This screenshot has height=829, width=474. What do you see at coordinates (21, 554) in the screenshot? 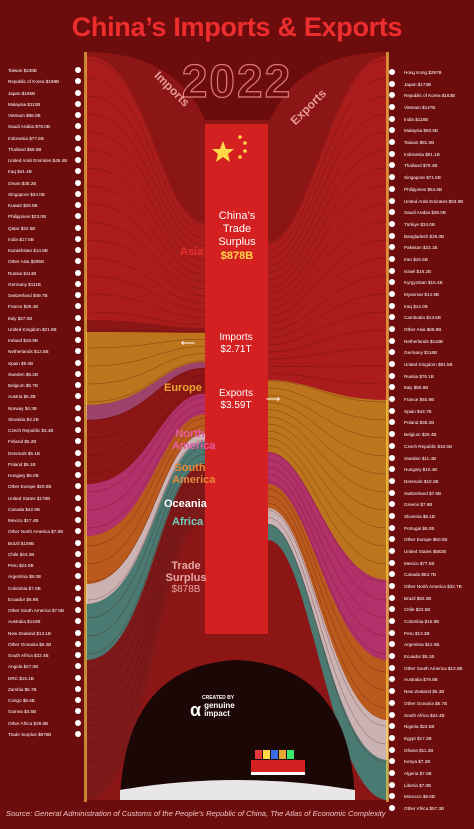
I see `import-label-text: Chile $44.3B` at bounding box center [21, 554].